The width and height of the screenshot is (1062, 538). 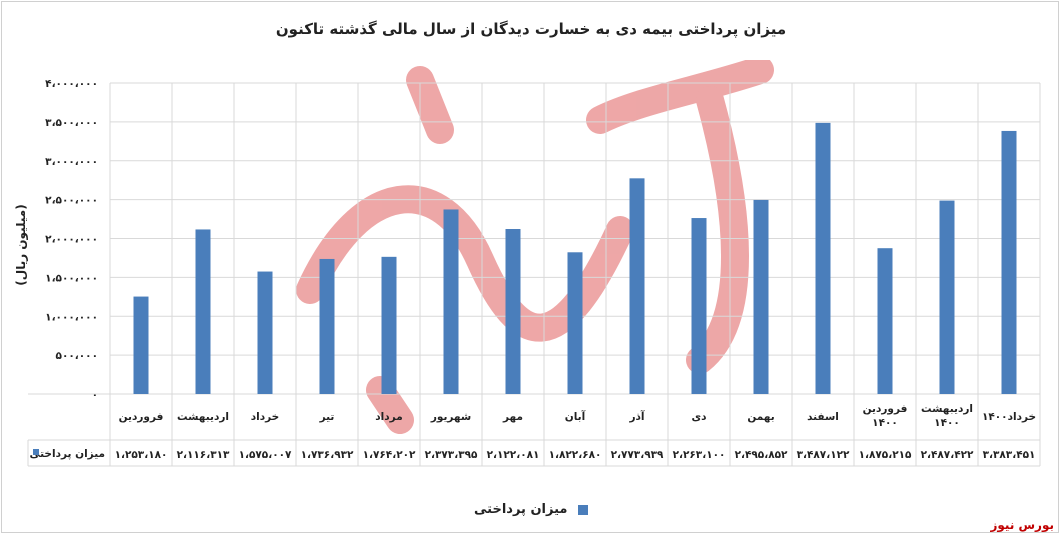 I want to click on data-value-label: ۲،۱۲۲،۰۸۱, so click(x=513, y=455).